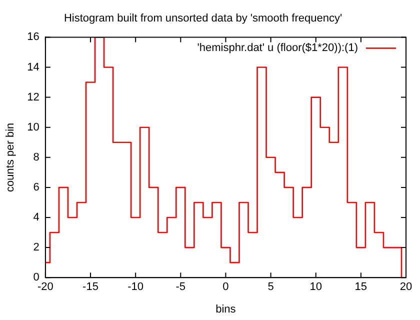  I want to click on x-tick-label: -5, so click(181, 287).